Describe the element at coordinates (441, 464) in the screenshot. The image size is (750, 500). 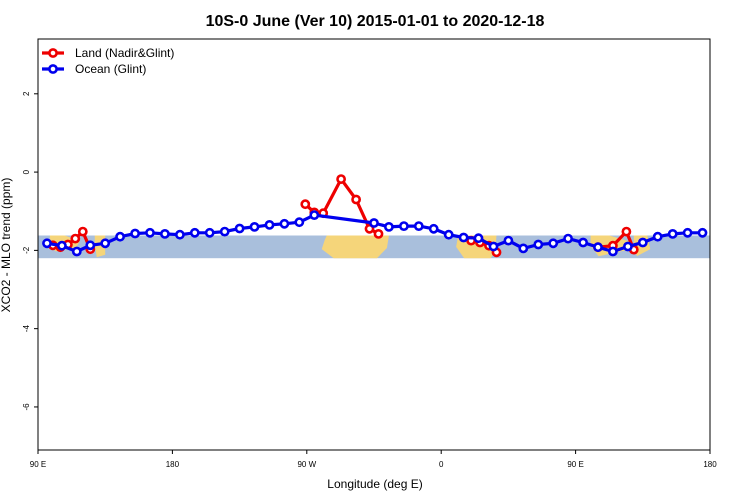
I see `x-tick-label: 0` at that location.